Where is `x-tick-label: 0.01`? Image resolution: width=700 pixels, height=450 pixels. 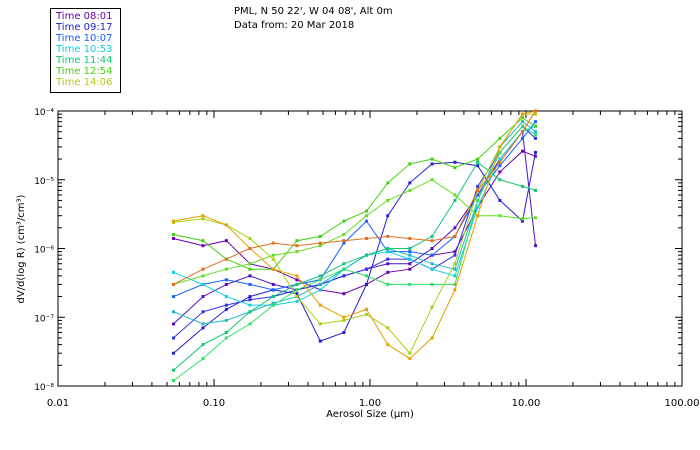
x-tick-label: 0.01 is located at coordinates (58, 403).